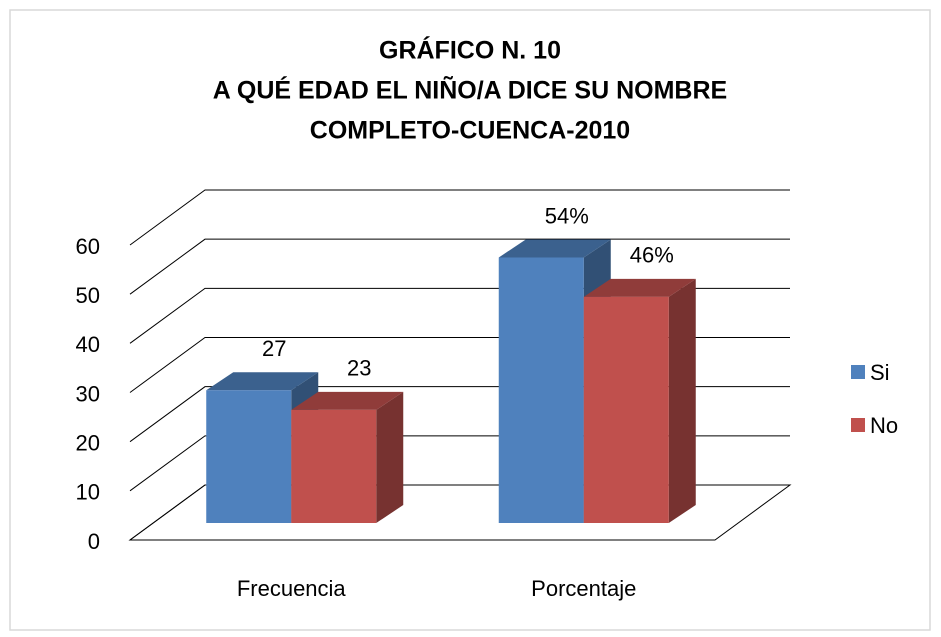  Describe the element at coordinates (88, 246) in the screenshot. I see `y-tick-label: 60` at that location.